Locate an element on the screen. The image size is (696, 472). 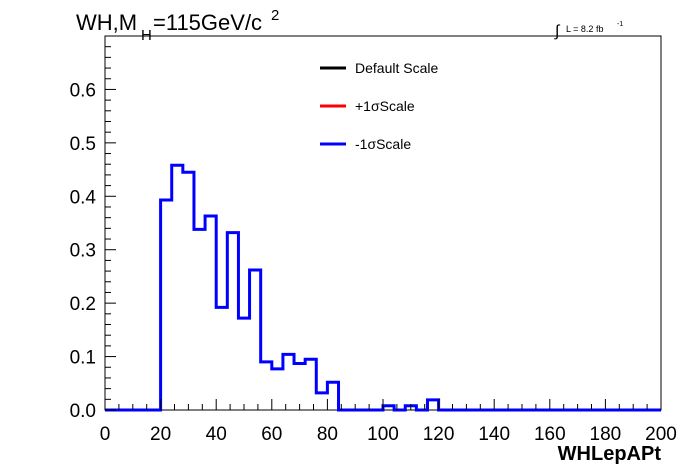
x-tick-label: 20 is located at coordinates (160, 434).